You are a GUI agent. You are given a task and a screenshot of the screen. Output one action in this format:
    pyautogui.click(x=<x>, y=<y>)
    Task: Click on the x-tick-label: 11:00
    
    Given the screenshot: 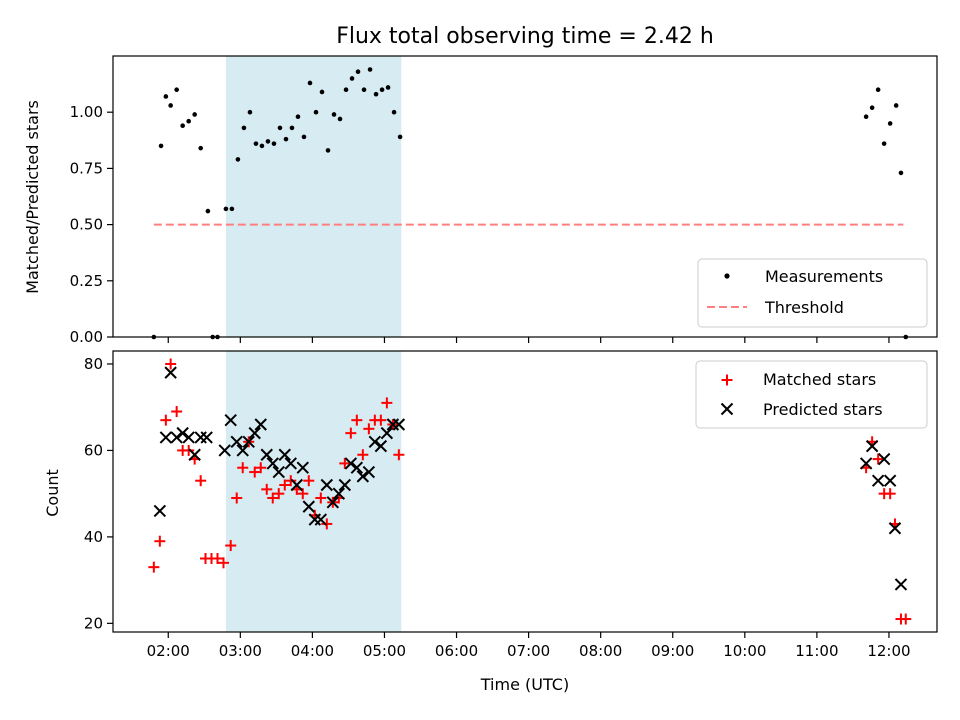 What is the action you would take?
    pyautogui.click(x=816, y=651)
    